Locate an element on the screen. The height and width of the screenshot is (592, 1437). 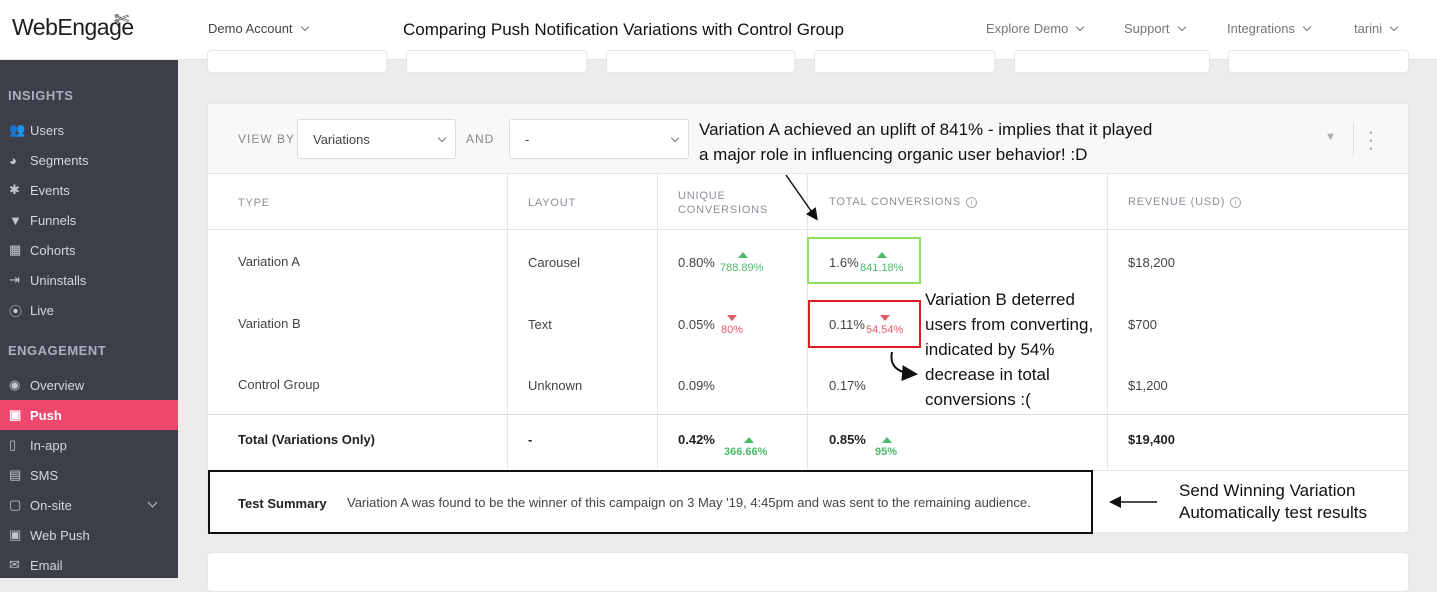
sidebar-item-users: 👥 Users is located at coordinates (89, 130).